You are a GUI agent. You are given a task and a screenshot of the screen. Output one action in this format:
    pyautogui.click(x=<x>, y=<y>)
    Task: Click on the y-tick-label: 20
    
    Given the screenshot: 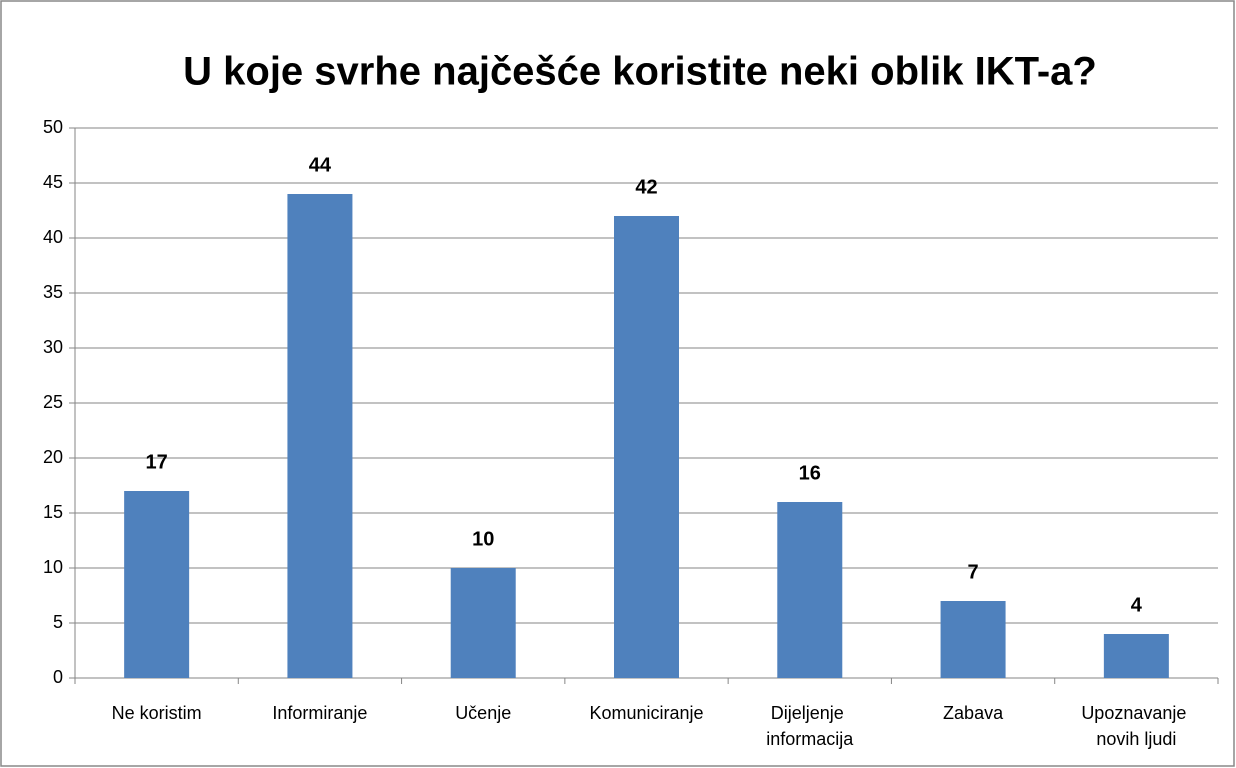 What is the action you would take?
    pyautogui.click(x=53, y=457)
    